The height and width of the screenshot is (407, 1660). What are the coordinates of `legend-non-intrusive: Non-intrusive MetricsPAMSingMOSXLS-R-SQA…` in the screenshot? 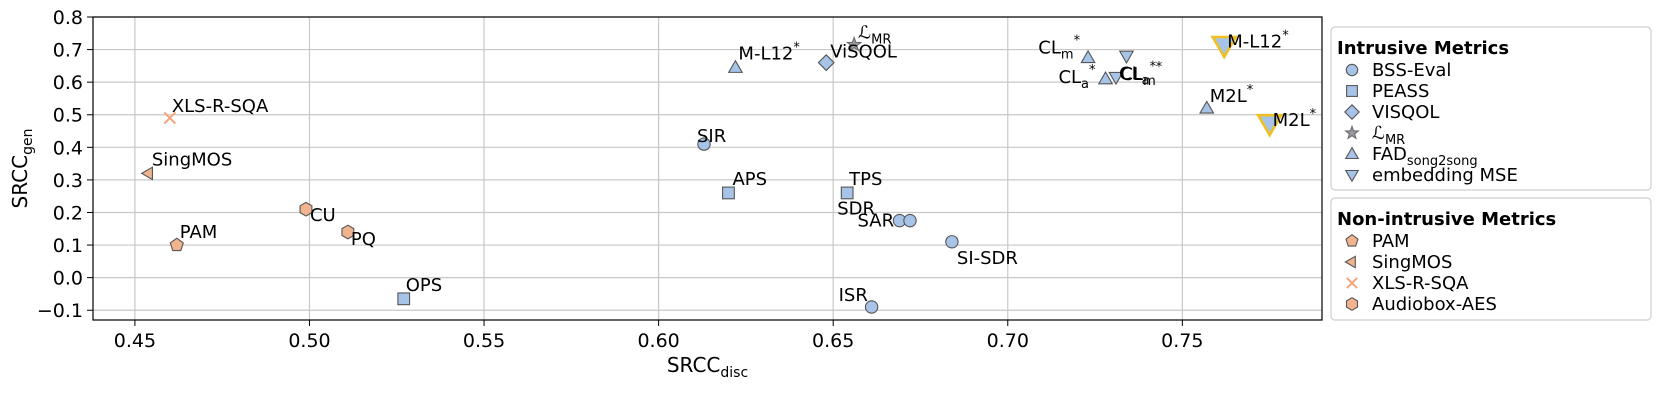 It's located at (1491, 259).